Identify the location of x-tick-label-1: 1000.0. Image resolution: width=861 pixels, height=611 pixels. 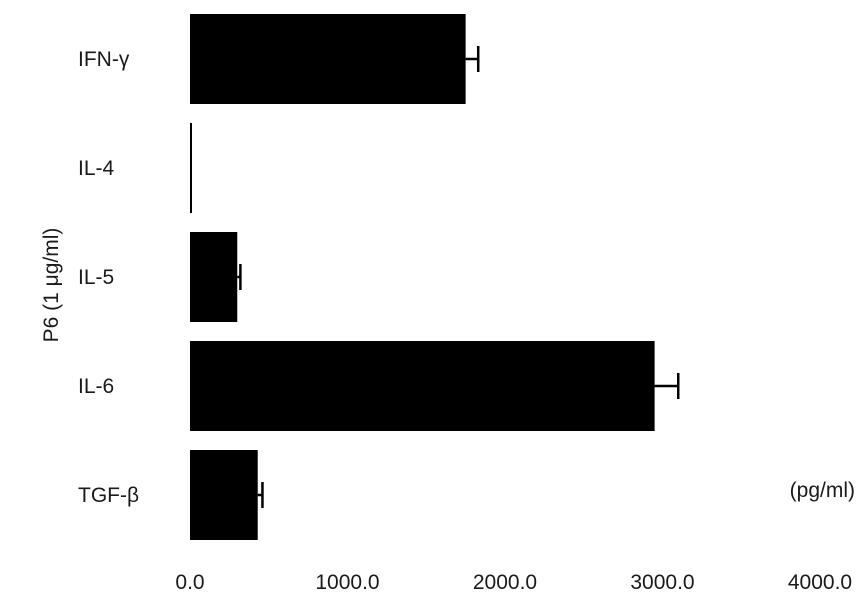
(347, 582).